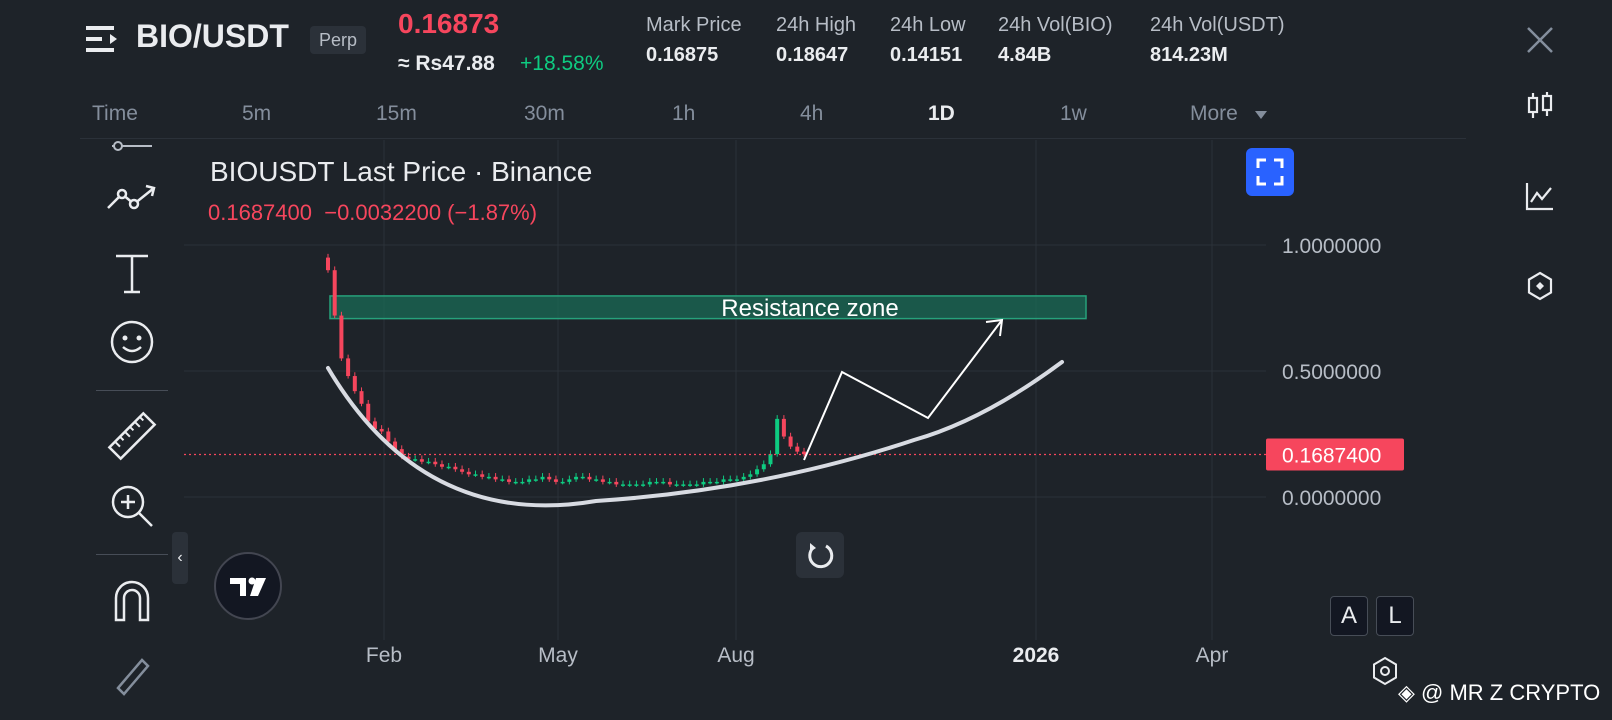 Image resolution: width=1612 pixels, height=720 pixels. I want to click on reset-chart-button, so click(820, 555).